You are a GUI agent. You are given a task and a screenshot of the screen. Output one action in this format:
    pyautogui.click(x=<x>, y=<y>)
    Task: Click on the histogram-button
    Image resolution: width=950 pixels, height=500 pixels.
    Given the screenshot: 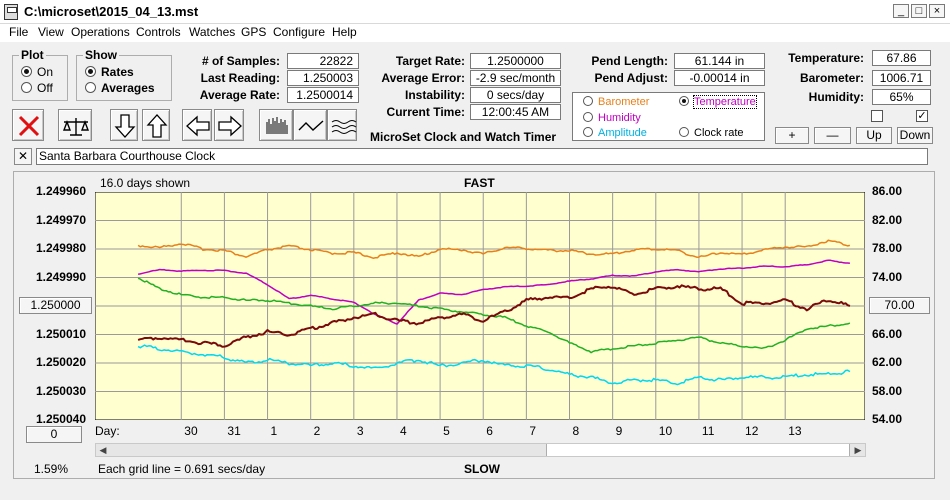 What is the action you would take?
    pyautogui.click(x=276, y=125)
    